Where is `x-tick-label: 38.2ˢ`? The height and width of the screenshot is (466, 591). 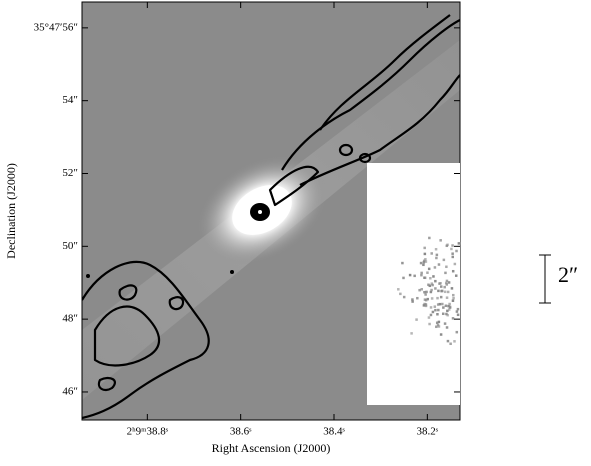 x-tick-label: 38.2ˢ is located at coordinates (428, 432).